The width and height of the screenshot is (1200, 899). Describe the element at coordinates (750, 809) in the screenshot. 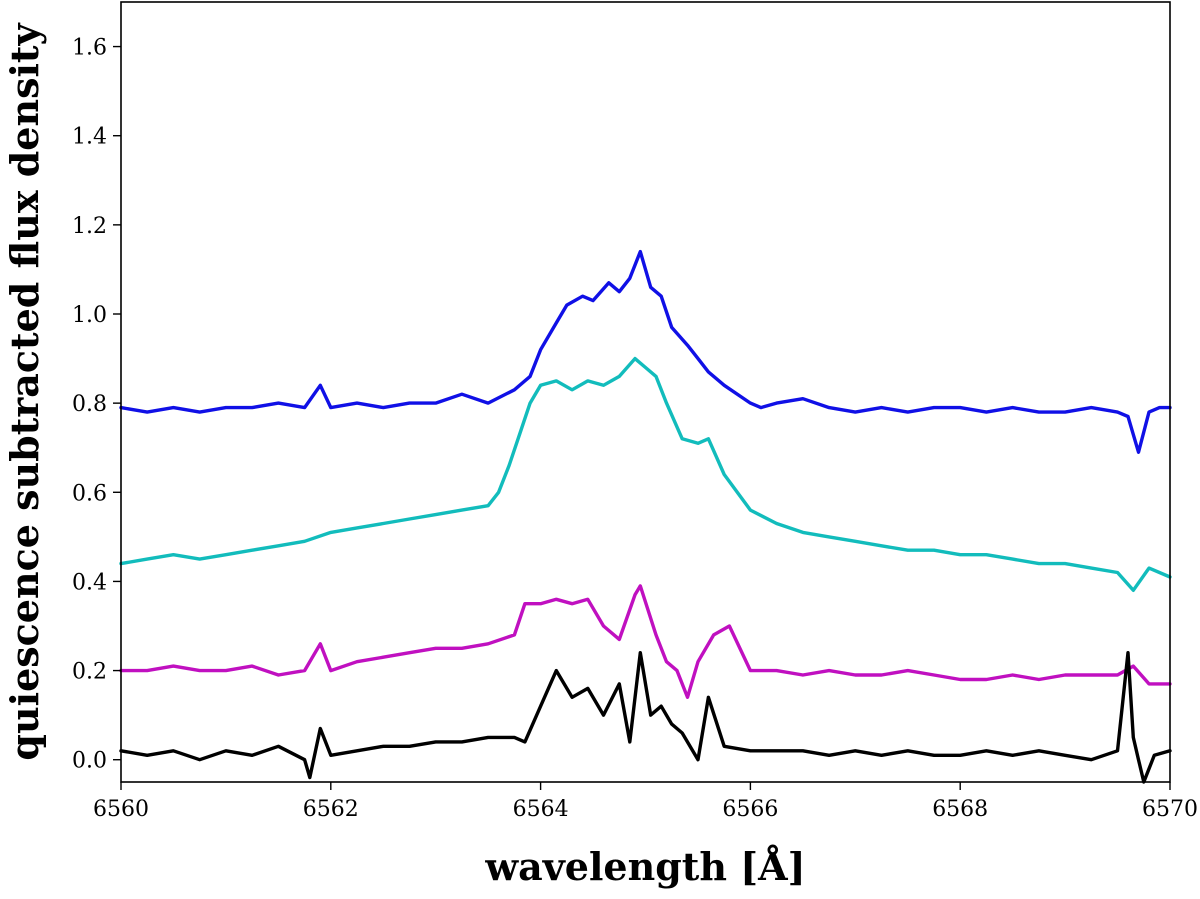

I see `x-tick-label: 6566` at that location.